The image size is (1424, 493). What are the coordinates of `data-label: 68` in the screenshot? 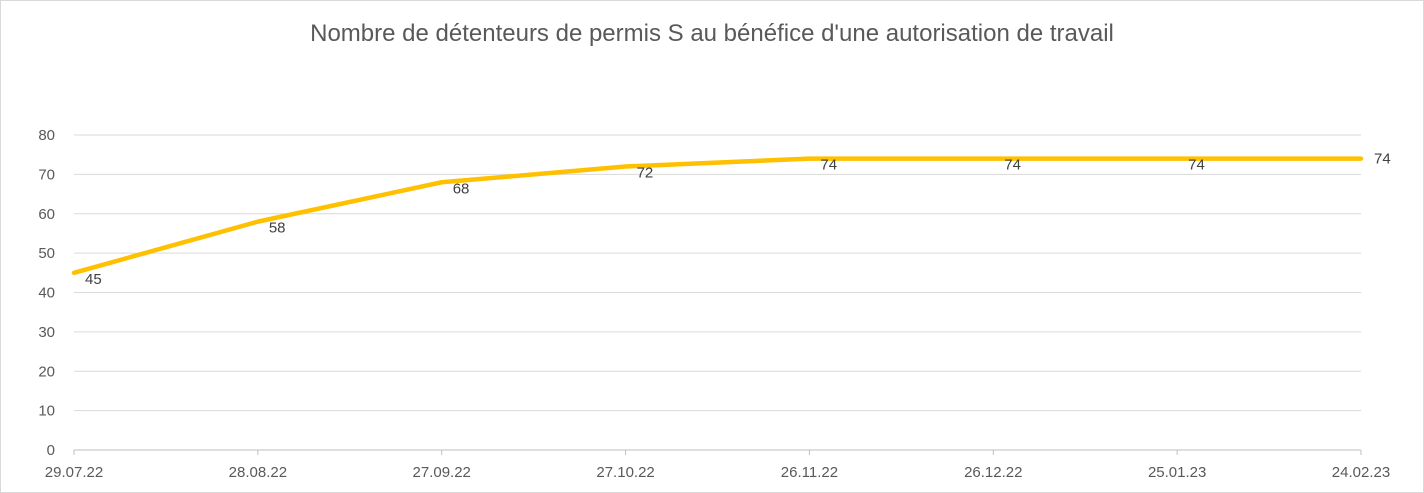 It's located at (461, 188).